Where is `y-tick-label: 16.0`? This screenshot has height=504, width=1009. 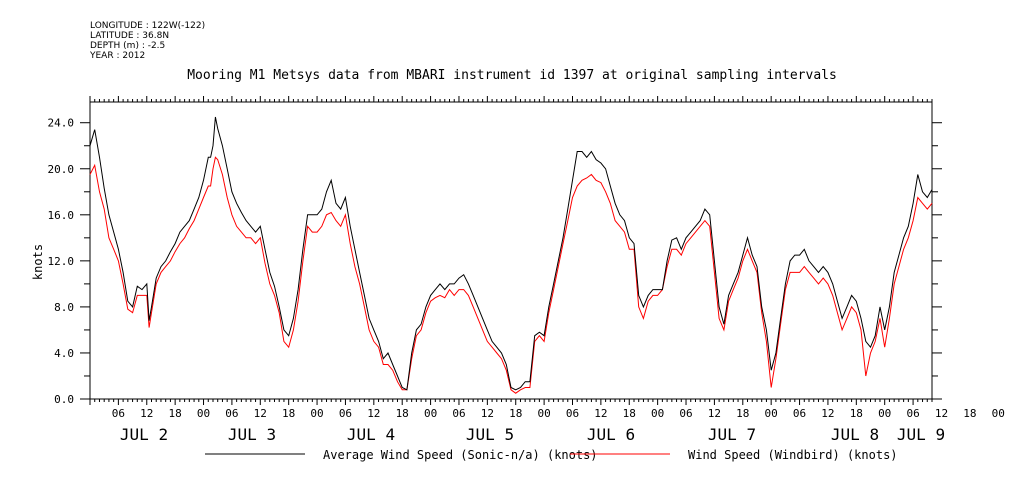
y-tick-label: 16.0 is located at coordinates (61, 215).